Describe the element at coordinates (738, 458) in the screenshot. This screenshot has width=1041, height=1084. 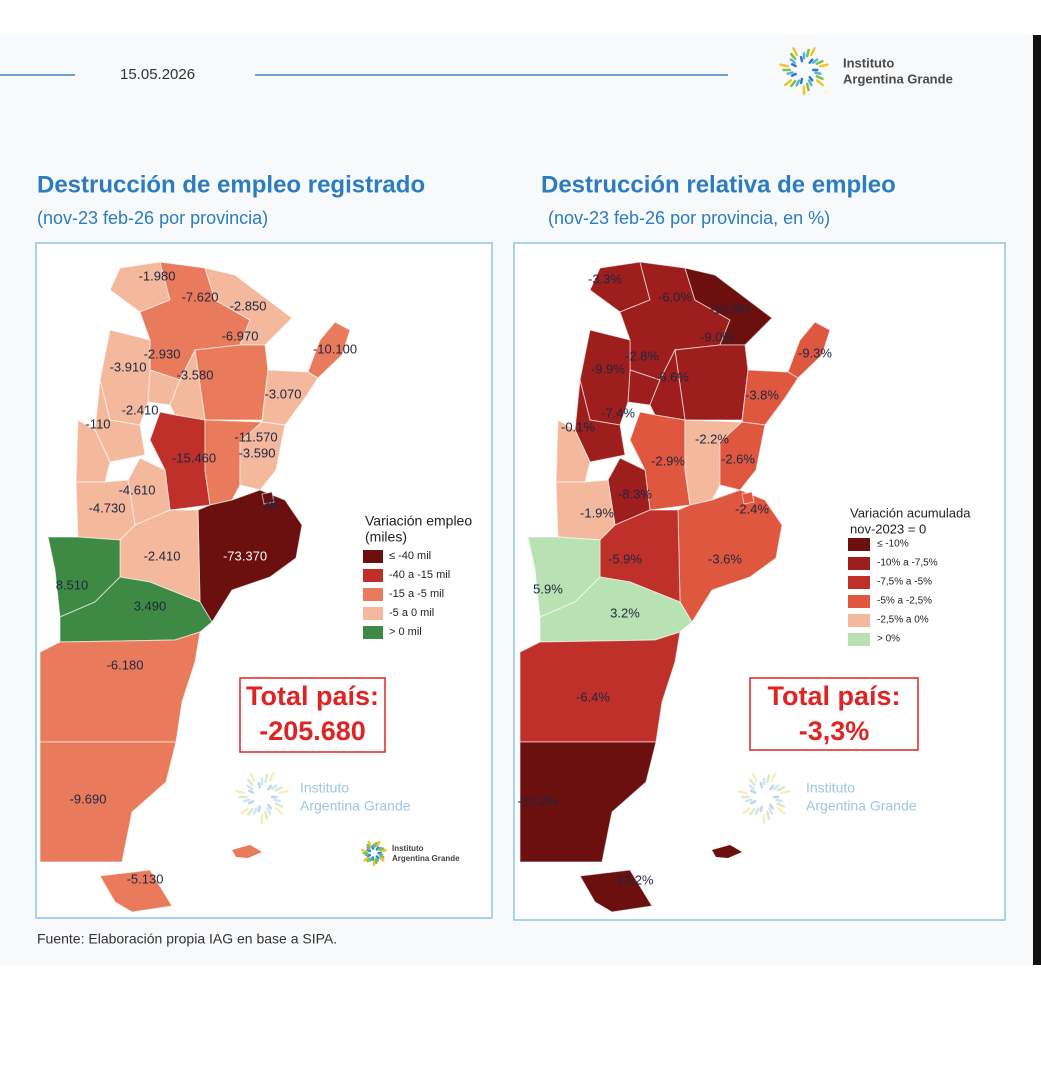
I see `province-label: -2.6%` at that location.